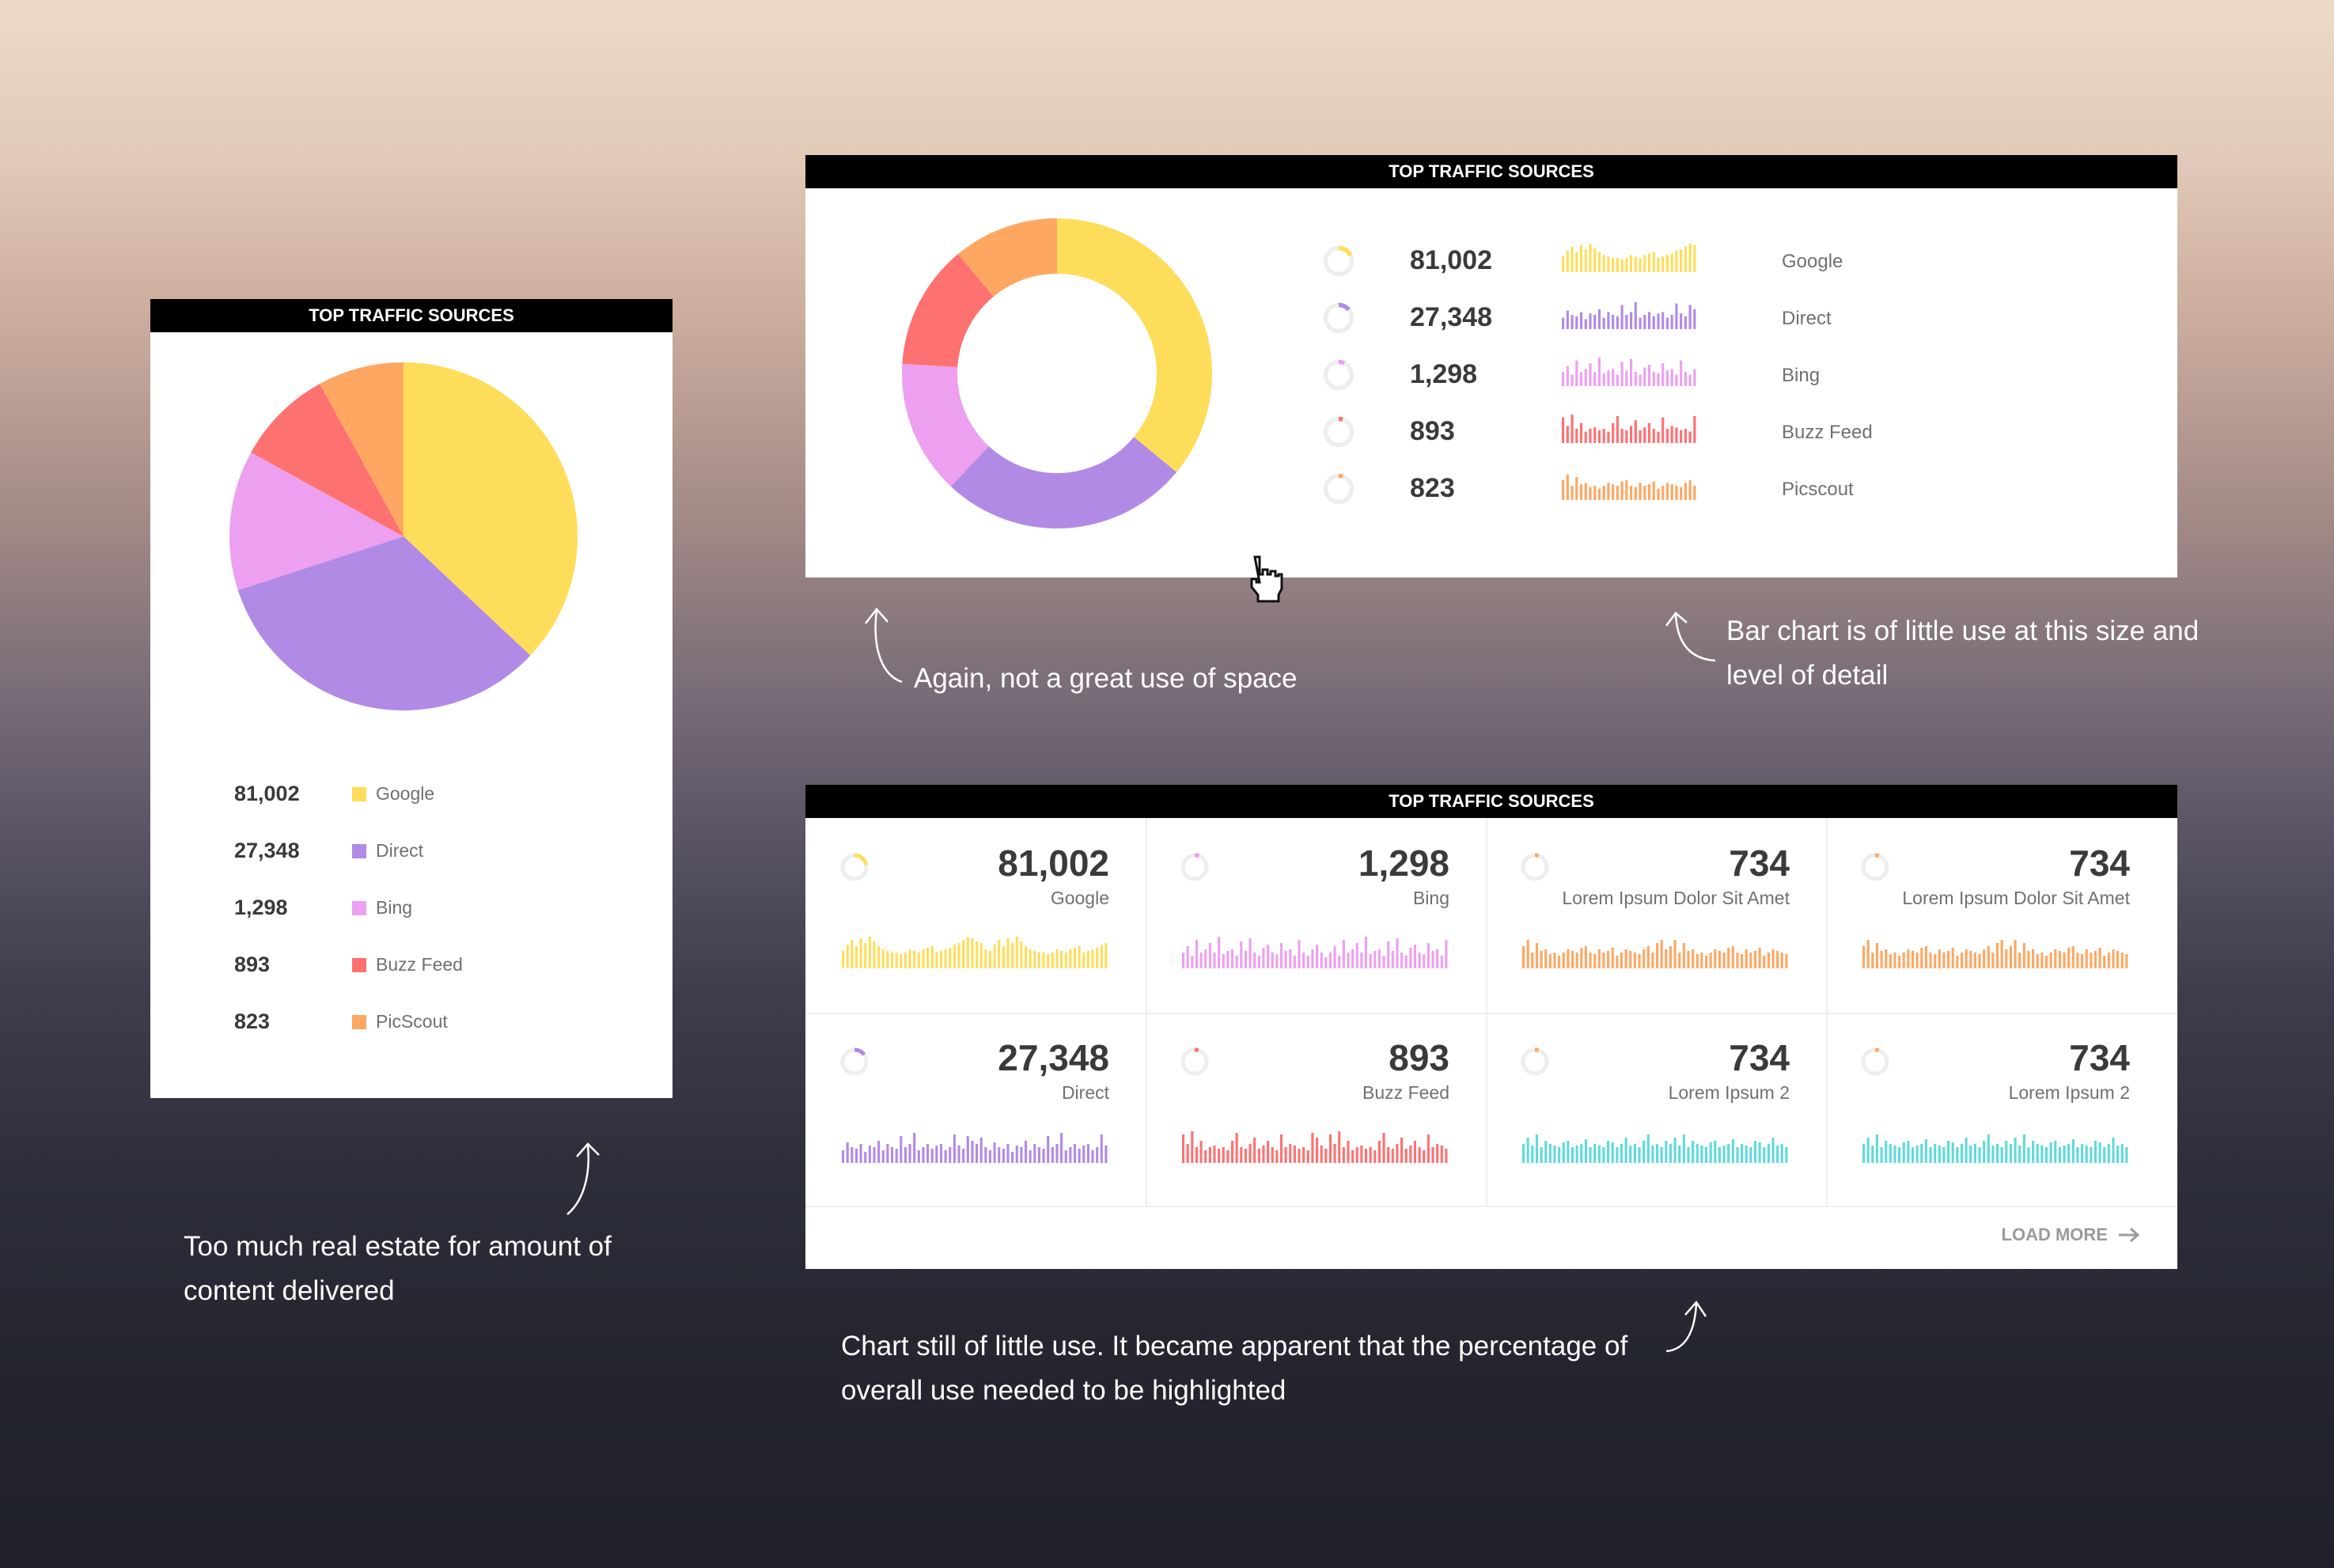 This screenshot has width=2334, height=1568. Describe the element at coordinates (975, 915) in the screenshot. I see `source-tile: 81,002 Google` at that location.